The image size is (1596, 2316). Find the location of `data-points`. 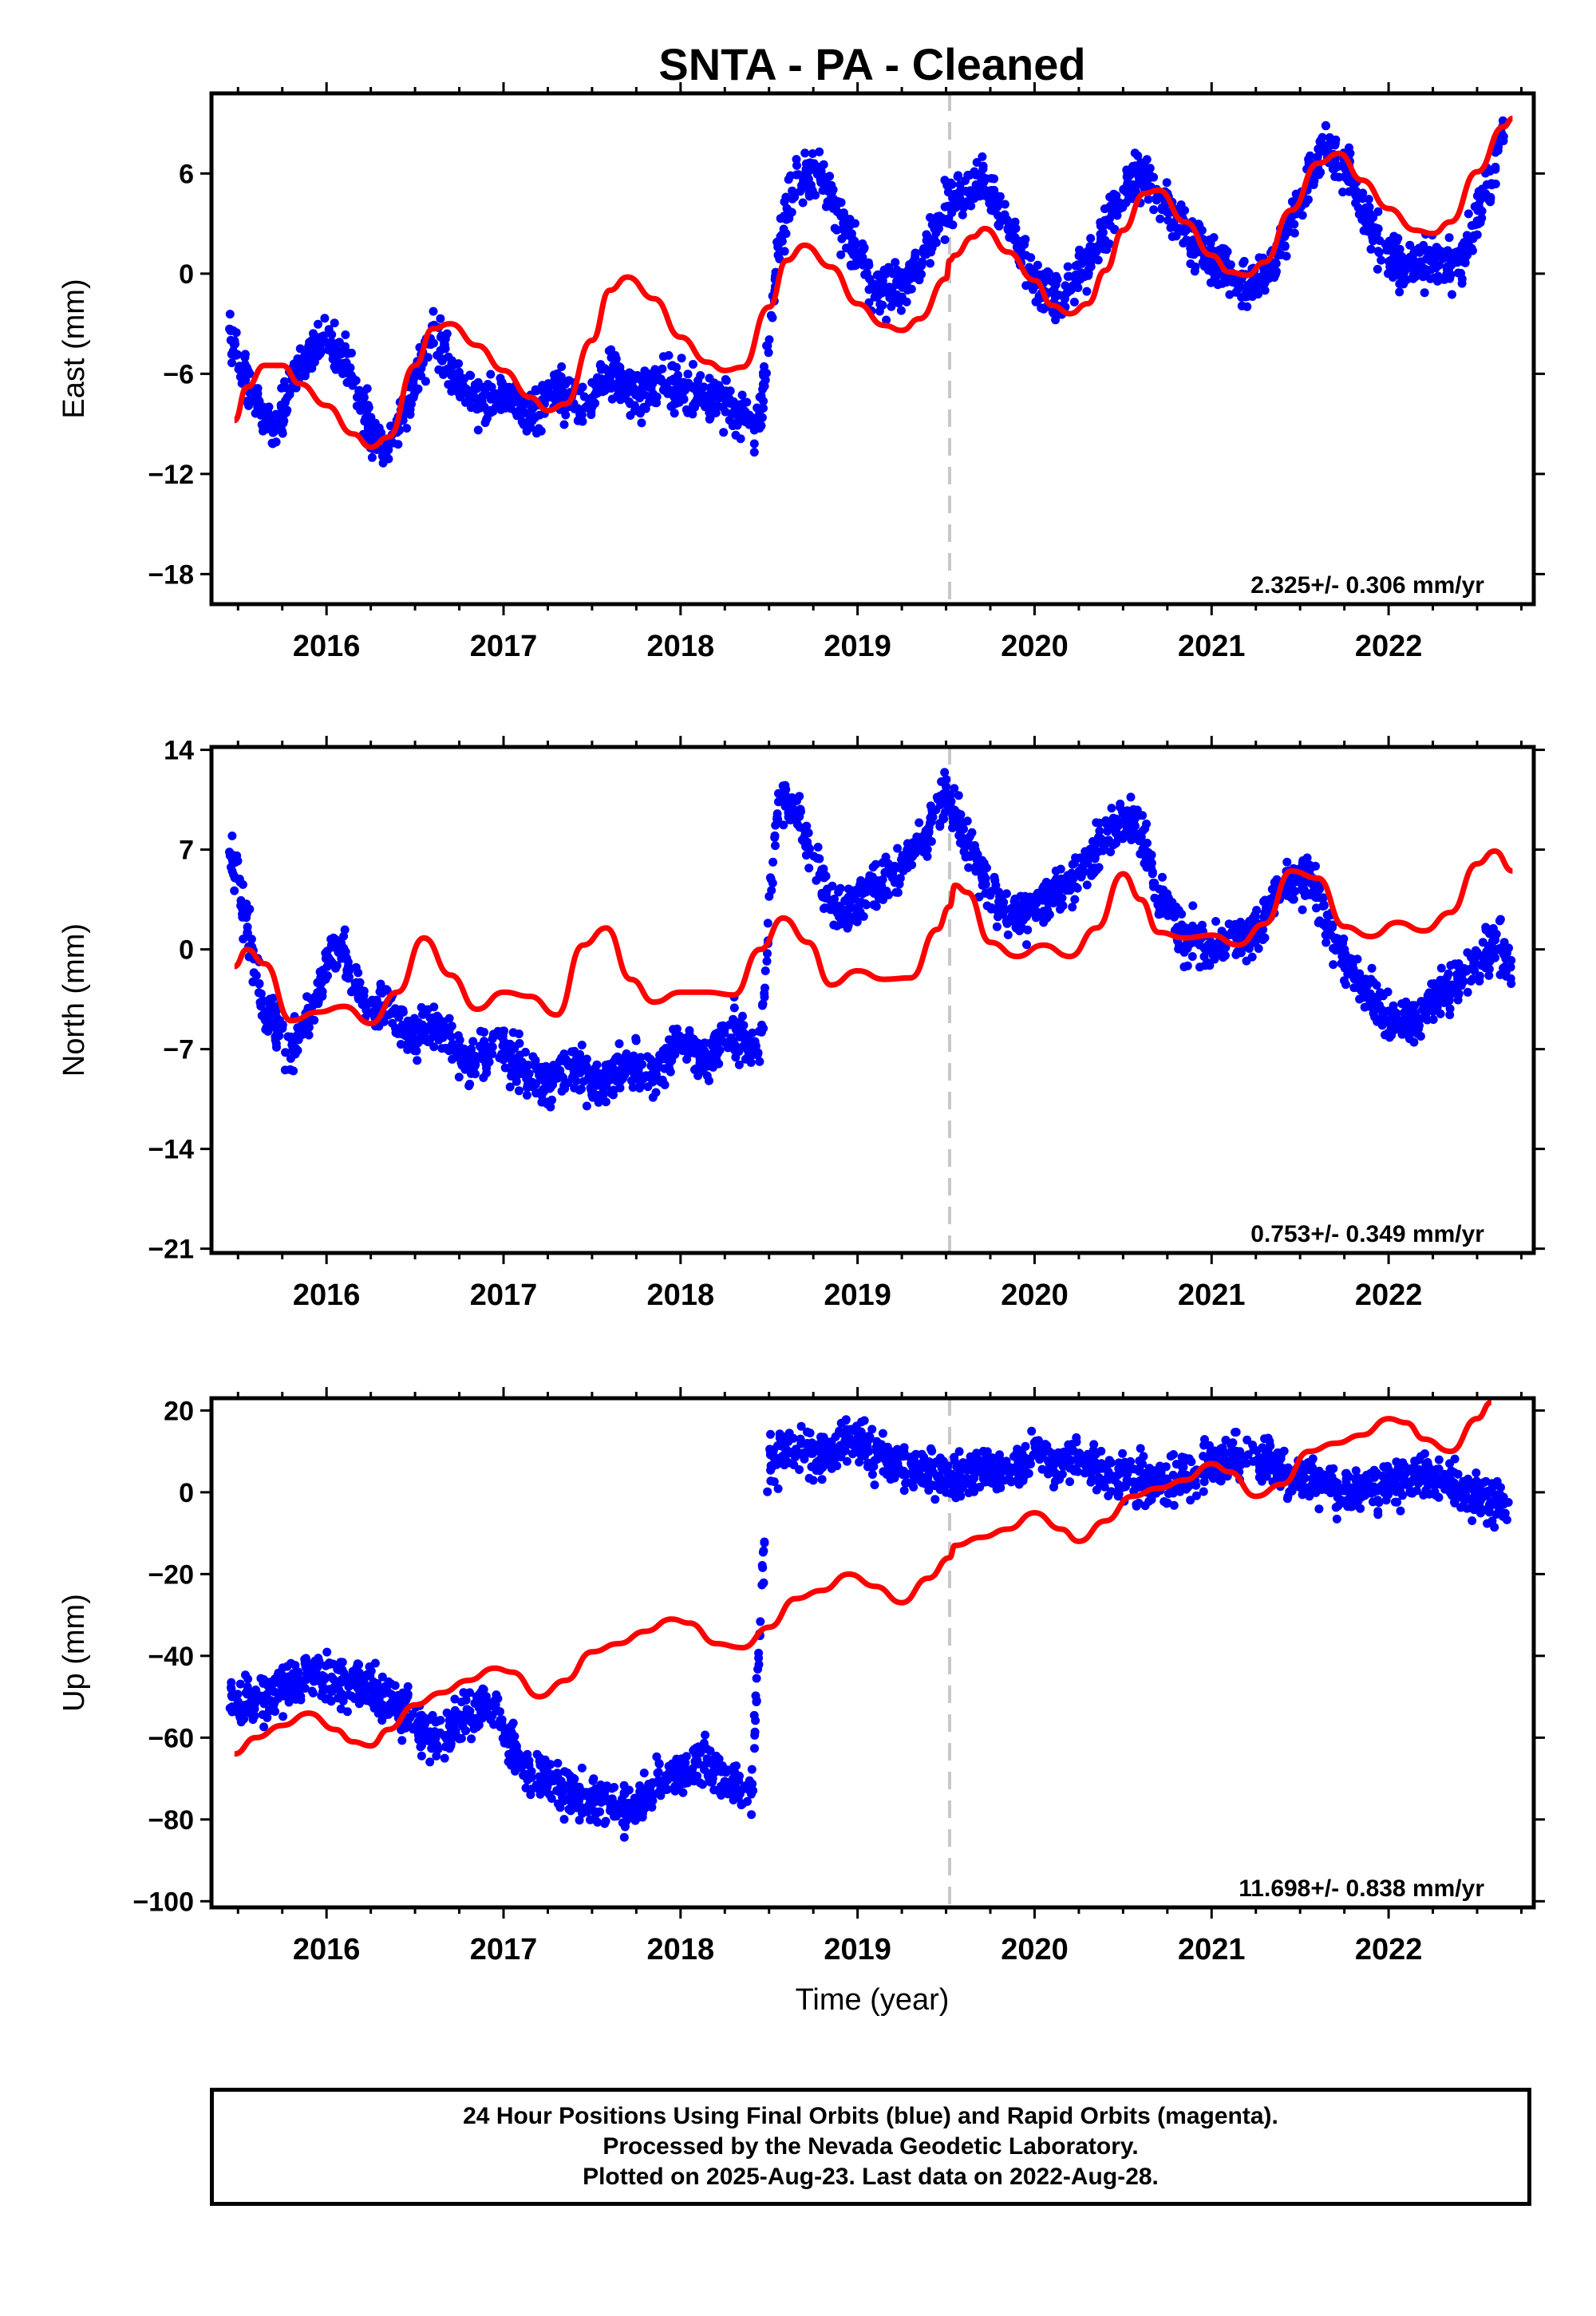

data-points is located at coordinates (870, 940).